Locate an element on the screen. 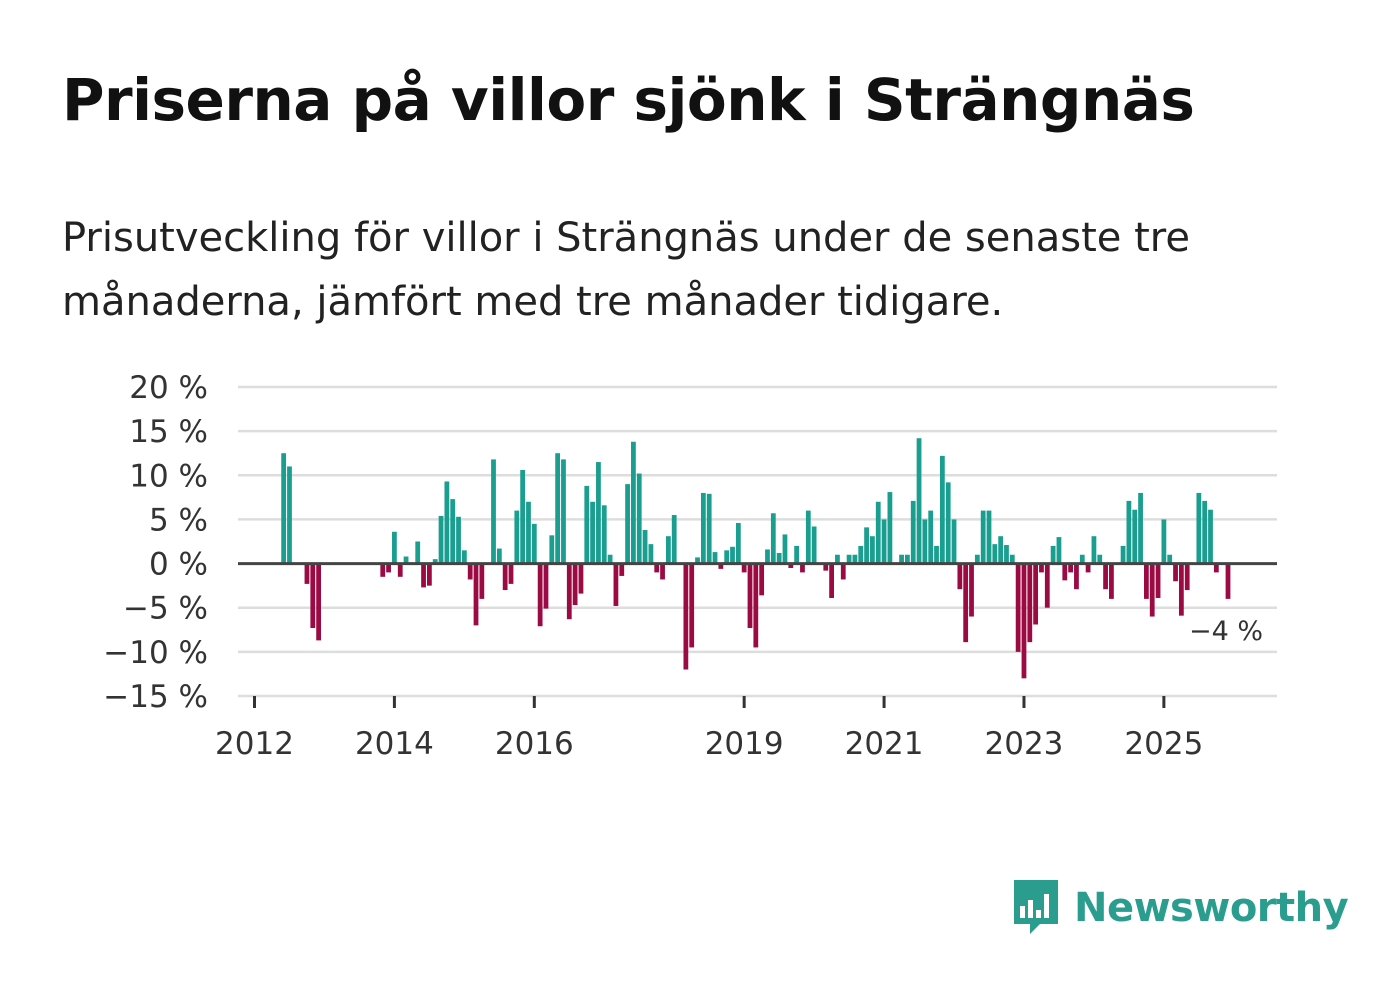 The height and width of the screenshot is (999, 1382). y-tick-label: 0 % is located at coordinates (178, 565).